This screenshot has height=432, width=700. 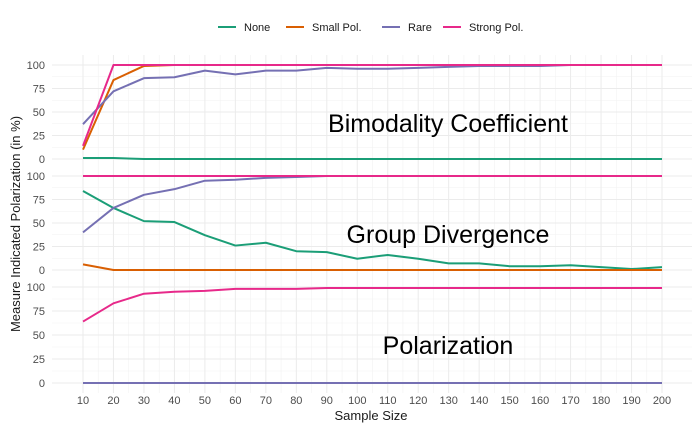 I want to click on y-axis-title: Measure Indicated Polarization (in %), so click(x=15, y=224).